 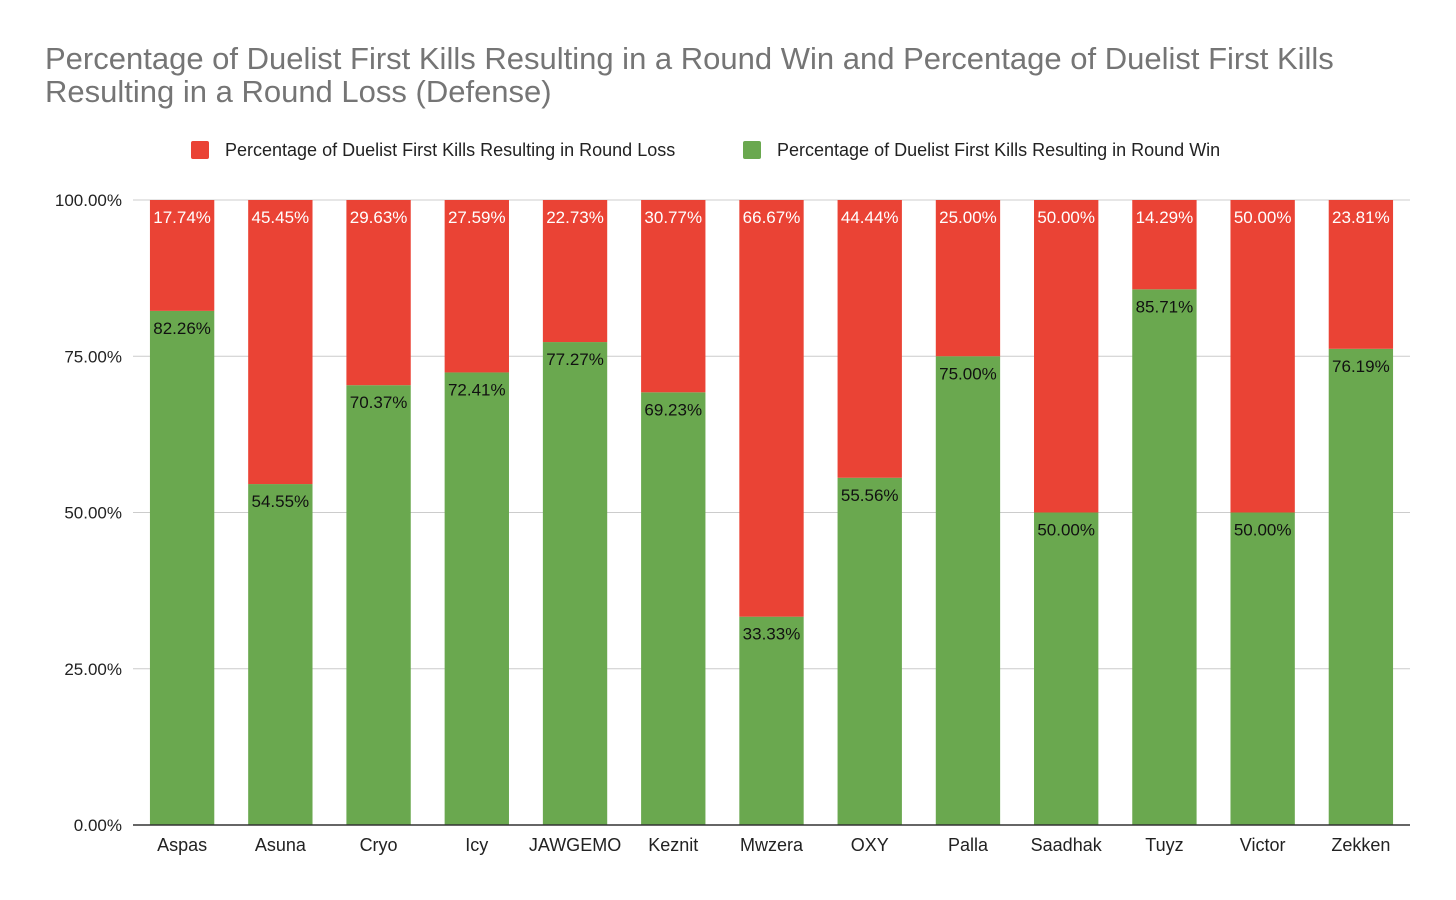 I want to click on x-tick-label: OXY, so click(x=870, y=845).